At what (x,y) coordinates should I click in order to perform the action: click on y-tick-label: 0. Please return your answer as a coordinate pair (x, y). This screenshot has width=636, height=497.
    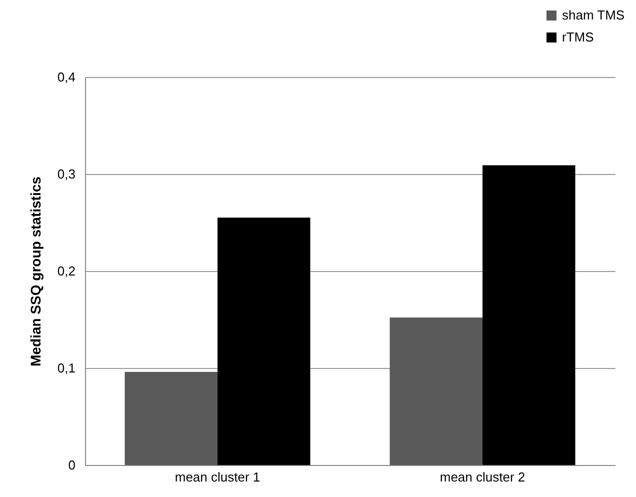
    Looking at the image, I should click on (72, 465).